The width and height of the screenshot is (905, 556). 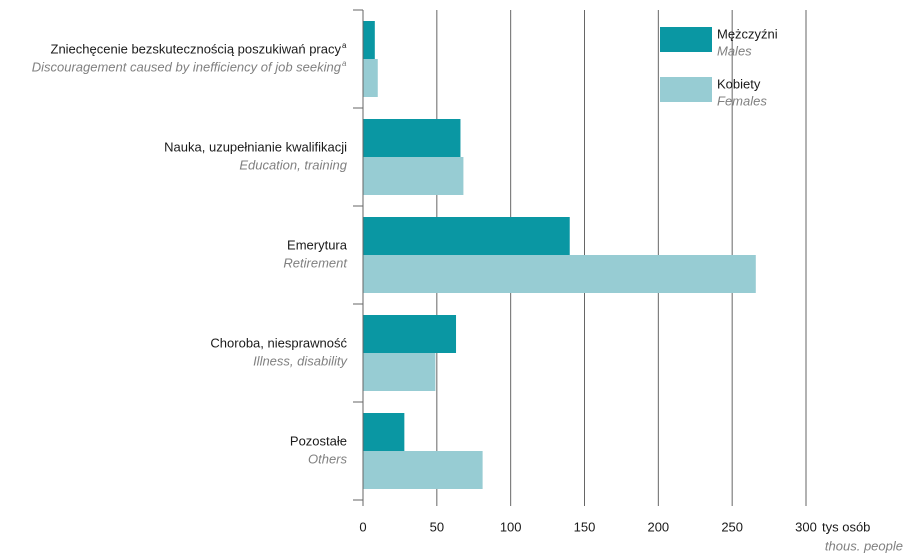 I want to click on legend-label-en: Females, so click(x=742, y=100).